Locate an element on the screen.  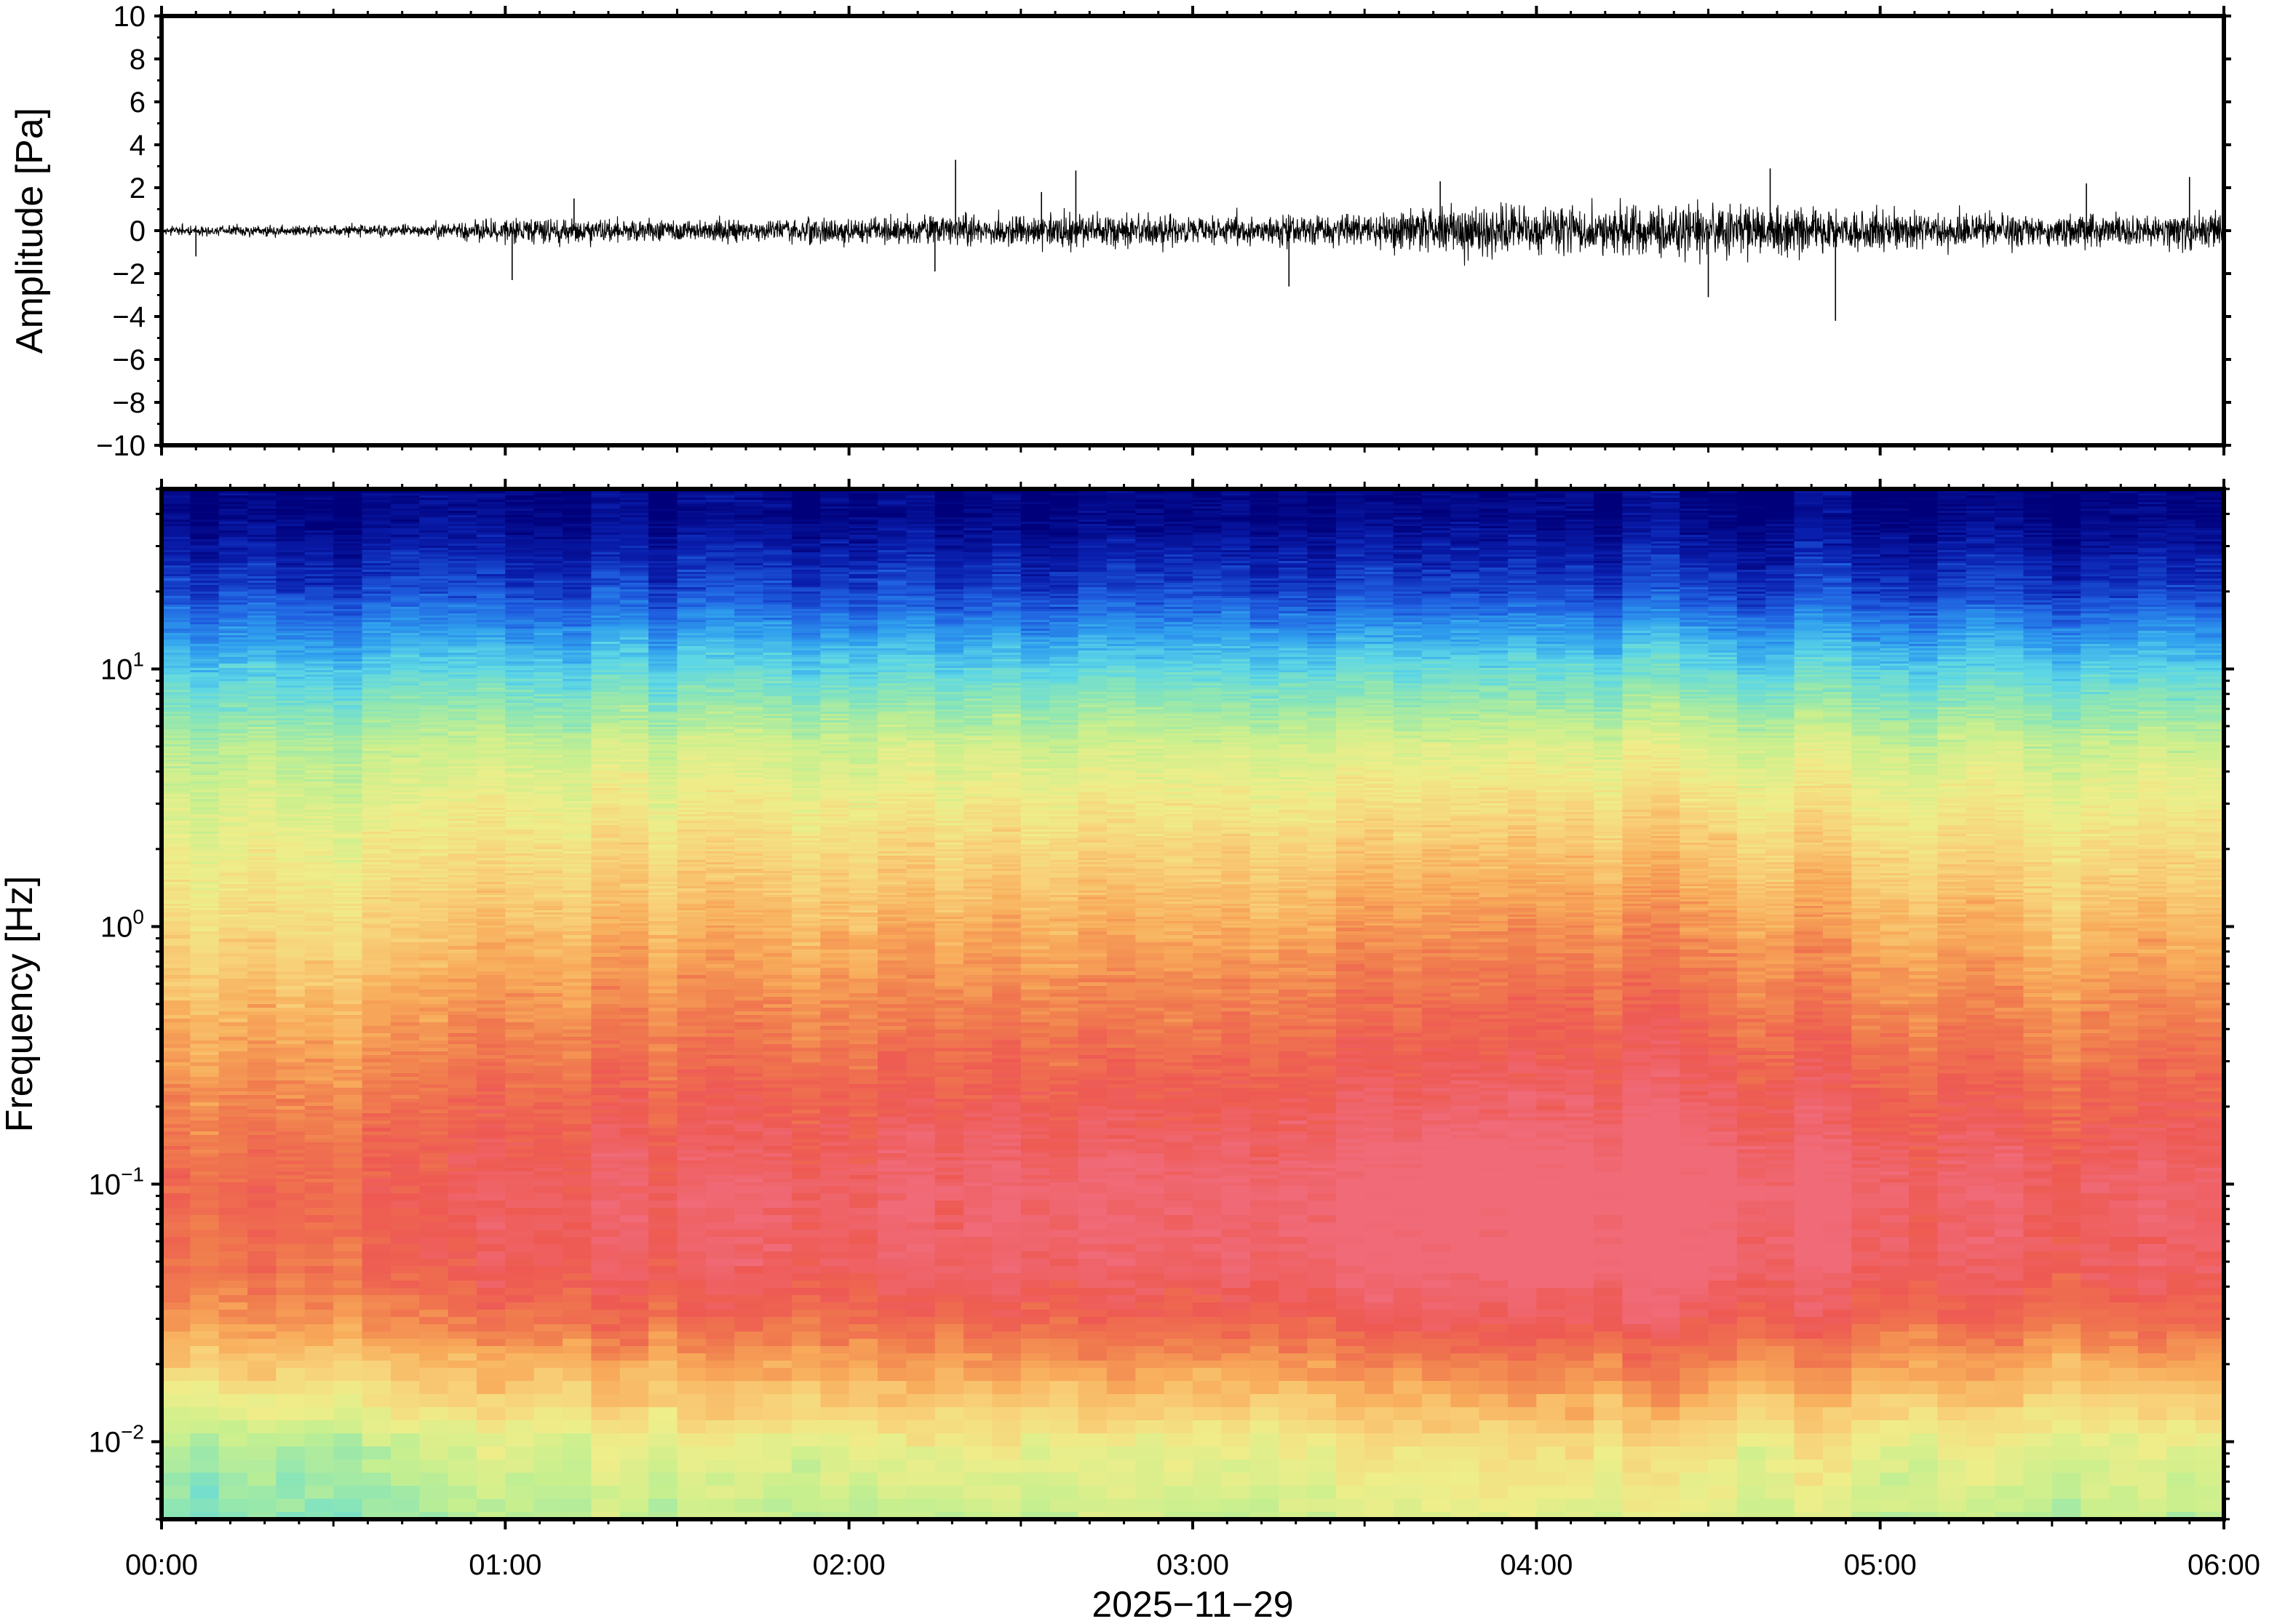
waveform-trace is located at coordinates (1193, 232).